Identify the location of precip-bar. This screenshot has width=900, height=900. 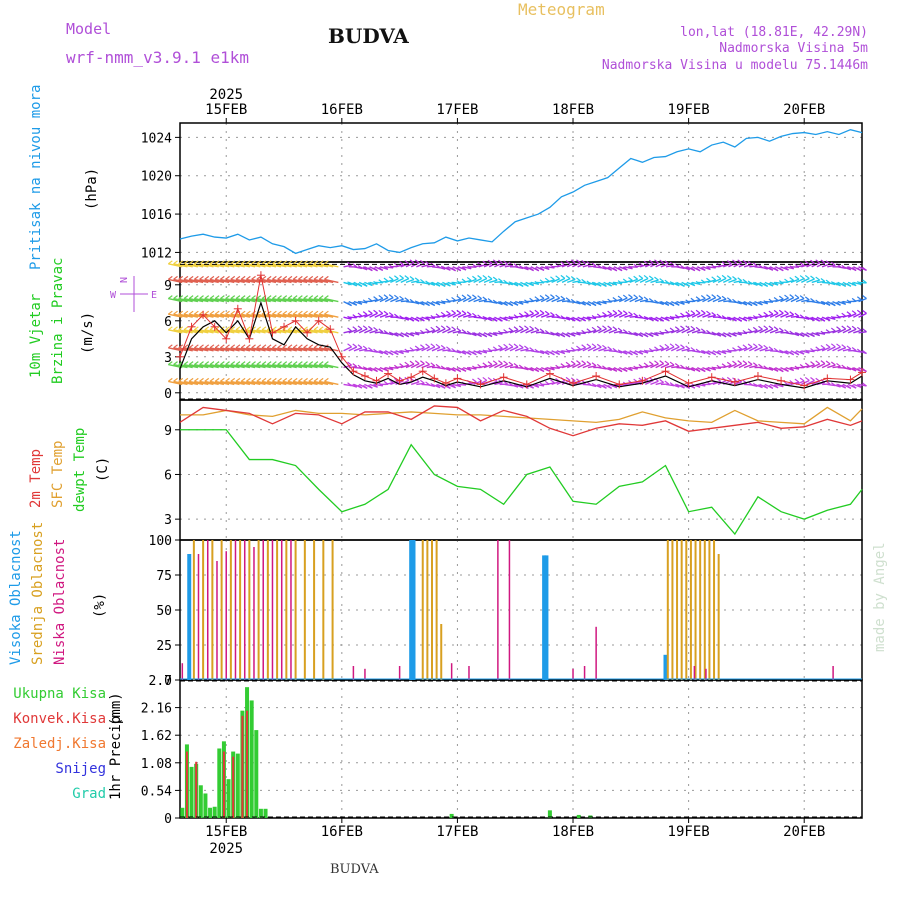
(260, 813).